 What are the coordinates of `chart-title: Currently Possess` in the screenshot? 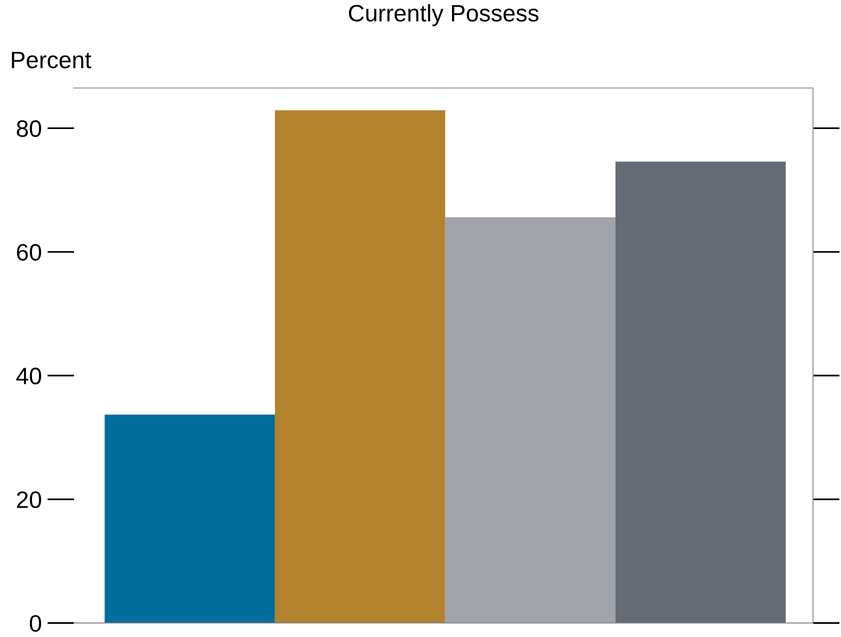 It's located at (443, 15).